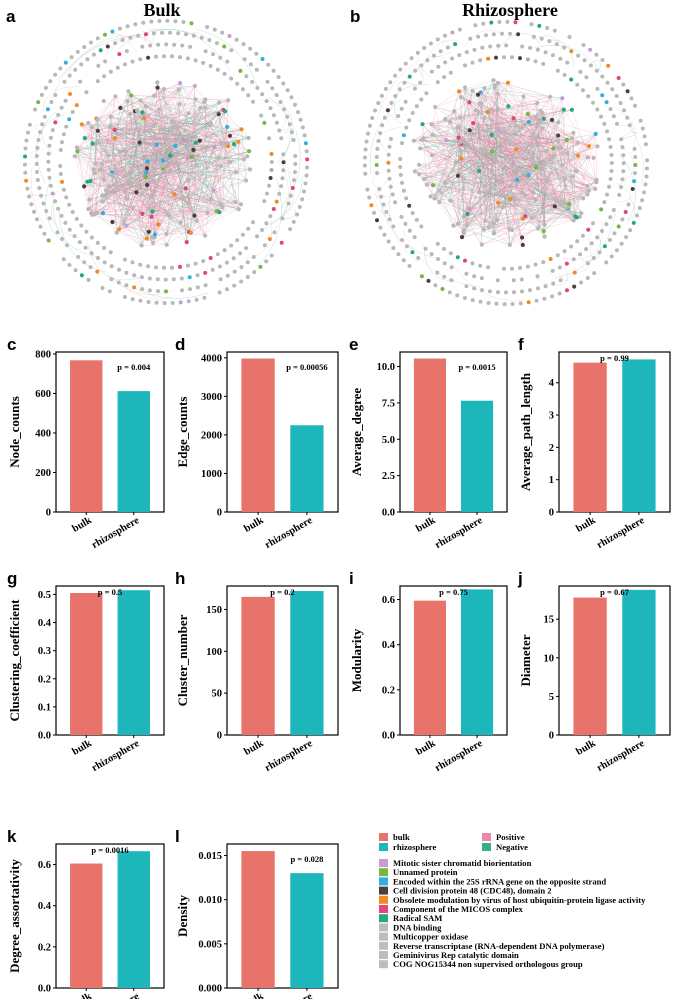  What do you see at coordinates (425, 872) in the screenshot?
I see `legend-module-label: Unnamed protein` at bounding box center [425, 872].